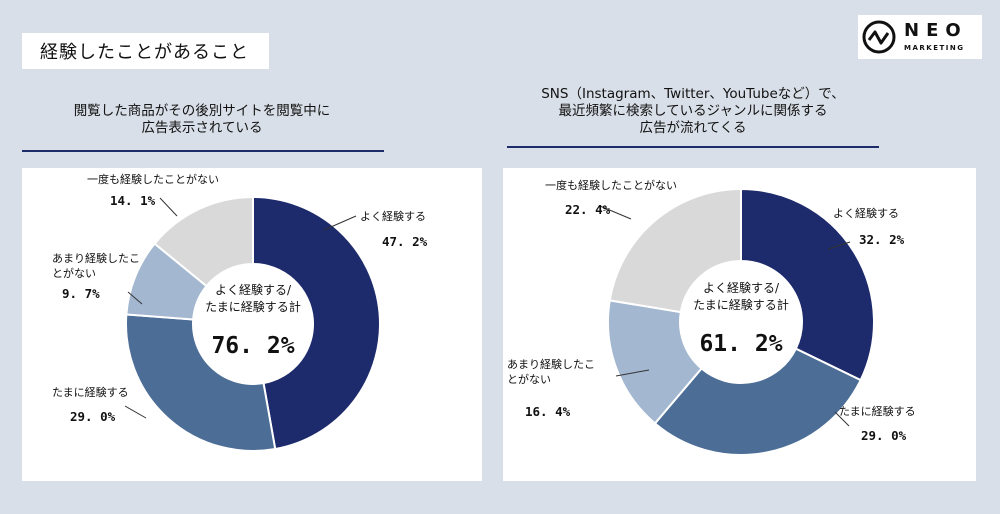 The height and width of the screenshot is (514, 1000). What do you see at coordinates (866, 213) in the screenshot?
I see `right-slice-label-often: よく経験する` at bounding box center [866, 213].